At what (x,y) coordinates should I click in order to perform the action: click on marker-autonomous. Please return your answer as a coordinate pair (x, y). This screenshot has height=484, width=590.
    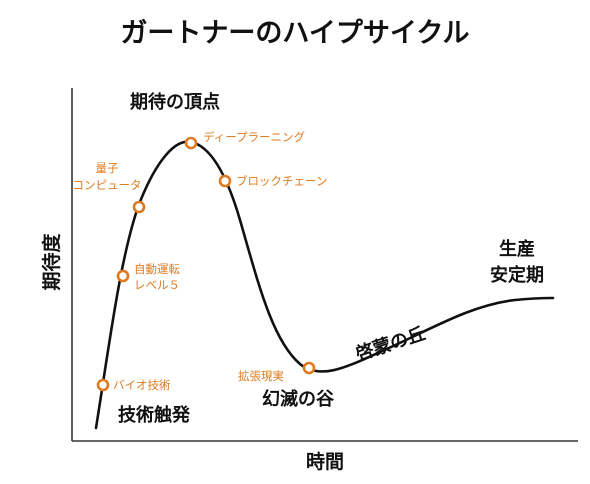
    Looking at the image, I should click on (123, 276).